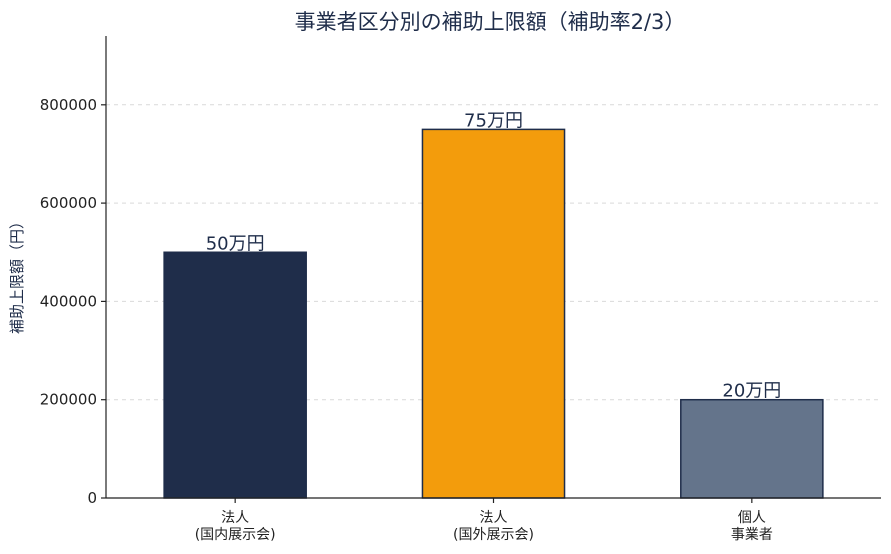 The height and width of the screenshot is (554, 891). What do you see at coordinates (68, 105) in the screenshot?
I see `y-tick-label: 800000` at bounding box center [68, 105].